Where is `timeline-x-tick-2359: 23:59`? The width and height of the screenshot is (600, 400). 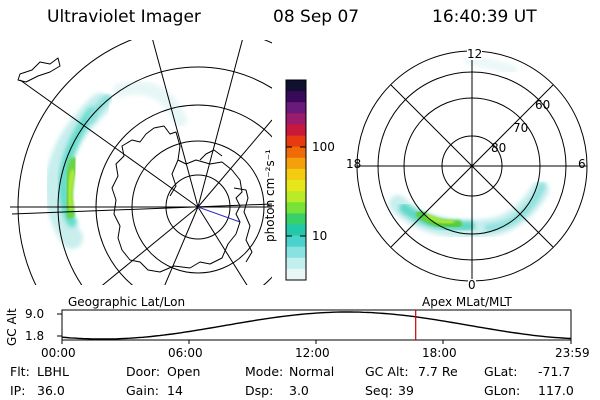 timeline-x-tick-2359: 23:59 is located at coordinates (572, 353).